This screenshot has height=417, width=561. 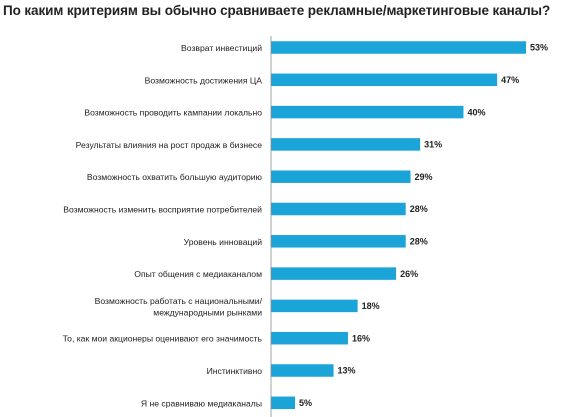 What do you see at coordinates (305, 403) in the screenshot?
I see `bar-value-label: 5%` at bounding box center [305, 403].